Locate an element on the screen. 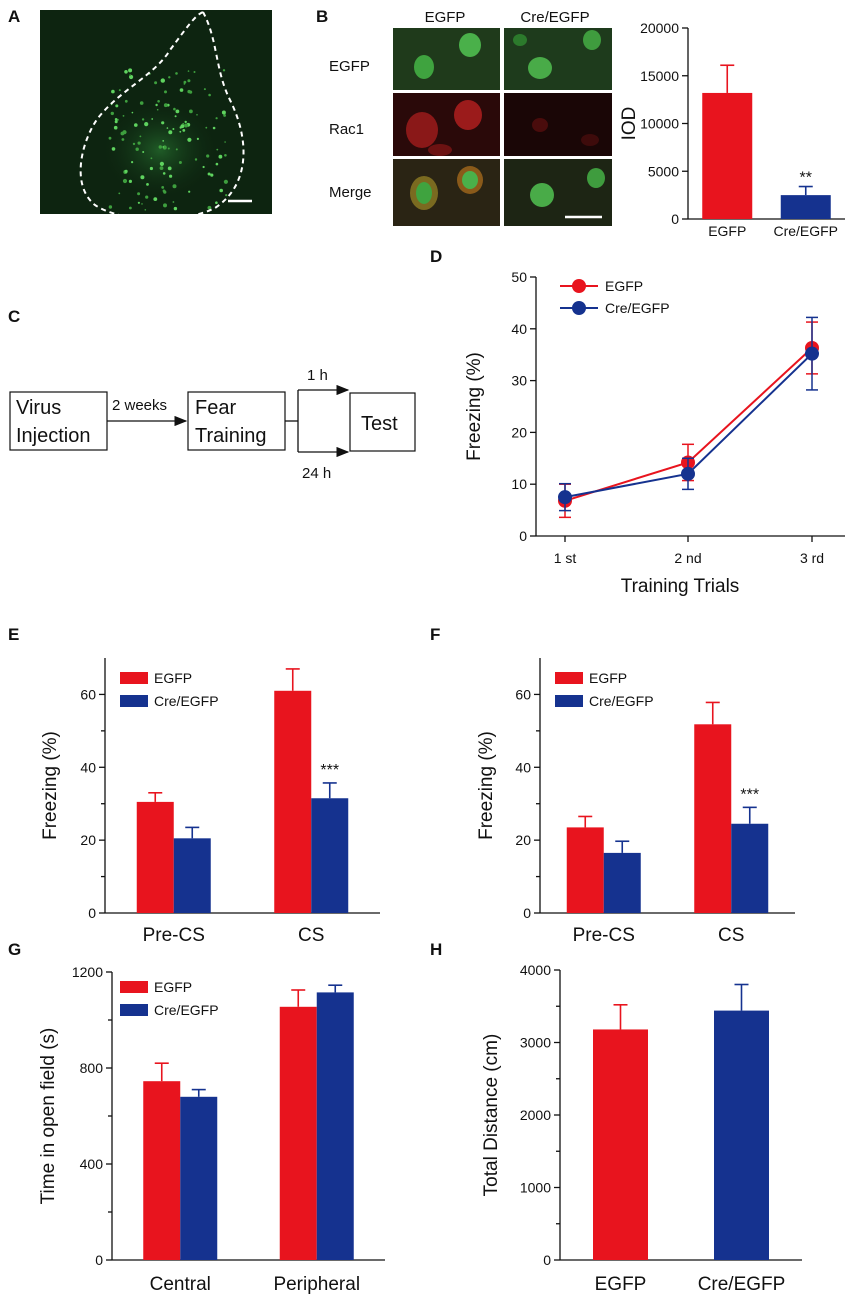 The width and height of the screenshot is (856, 1300). x-category-label: CS is located at coordinates (311, 935).